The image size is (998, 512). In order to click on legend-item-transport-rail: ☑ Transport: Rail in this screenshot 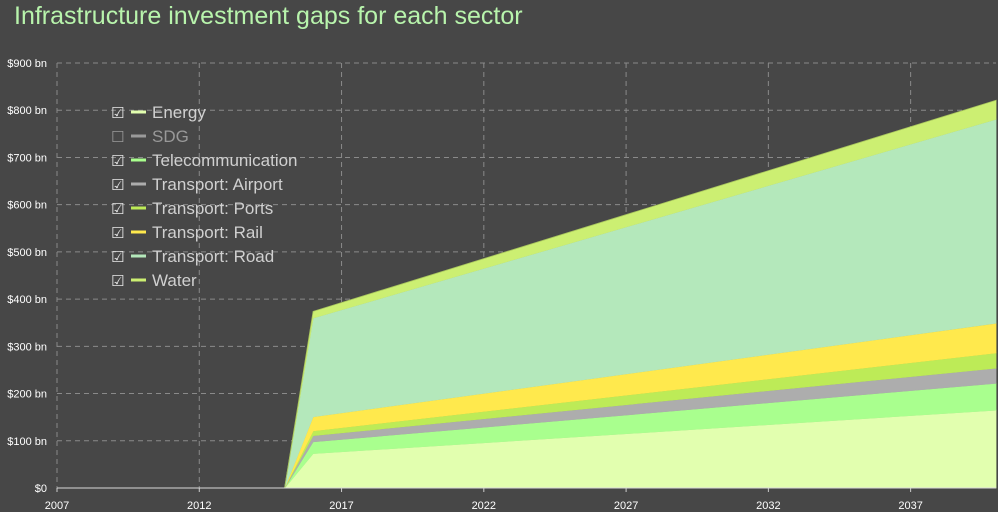, I will do `click(187, 232)`.